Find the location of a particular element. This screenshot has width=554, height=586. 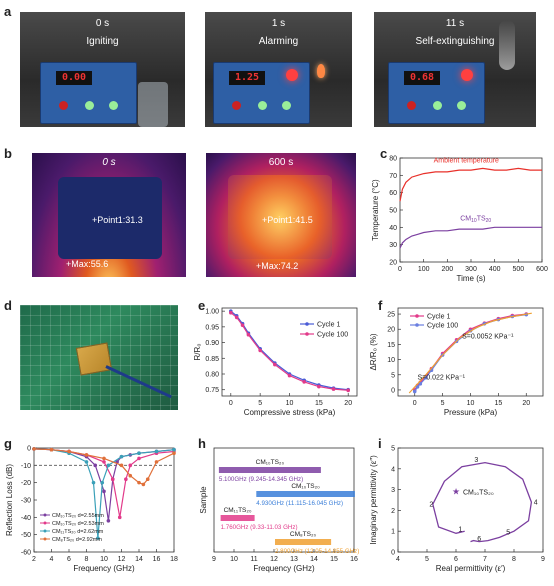

panel-label-i: i is located at coordinates (380, 443).